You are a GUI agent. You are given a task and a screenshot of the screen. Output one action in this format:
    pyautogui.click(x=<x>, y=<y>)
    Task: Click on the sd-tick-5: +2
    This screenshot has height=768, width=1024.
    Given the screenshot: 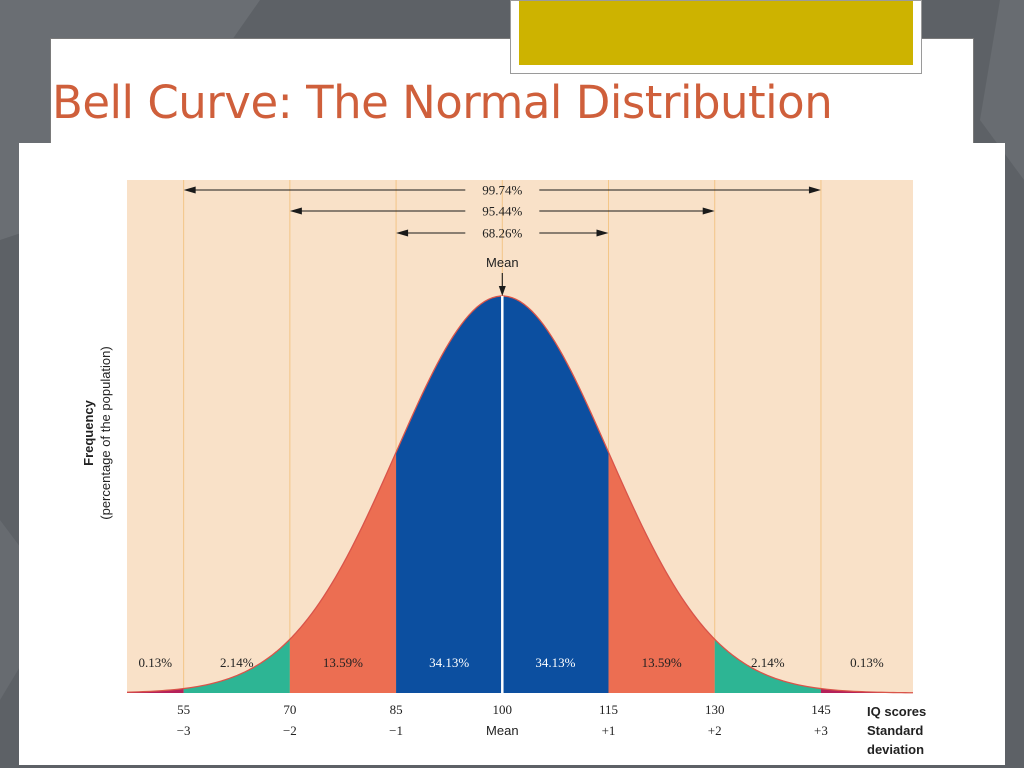 What is the action you would take?
    pyautogui.click(x=715, y=730)
    